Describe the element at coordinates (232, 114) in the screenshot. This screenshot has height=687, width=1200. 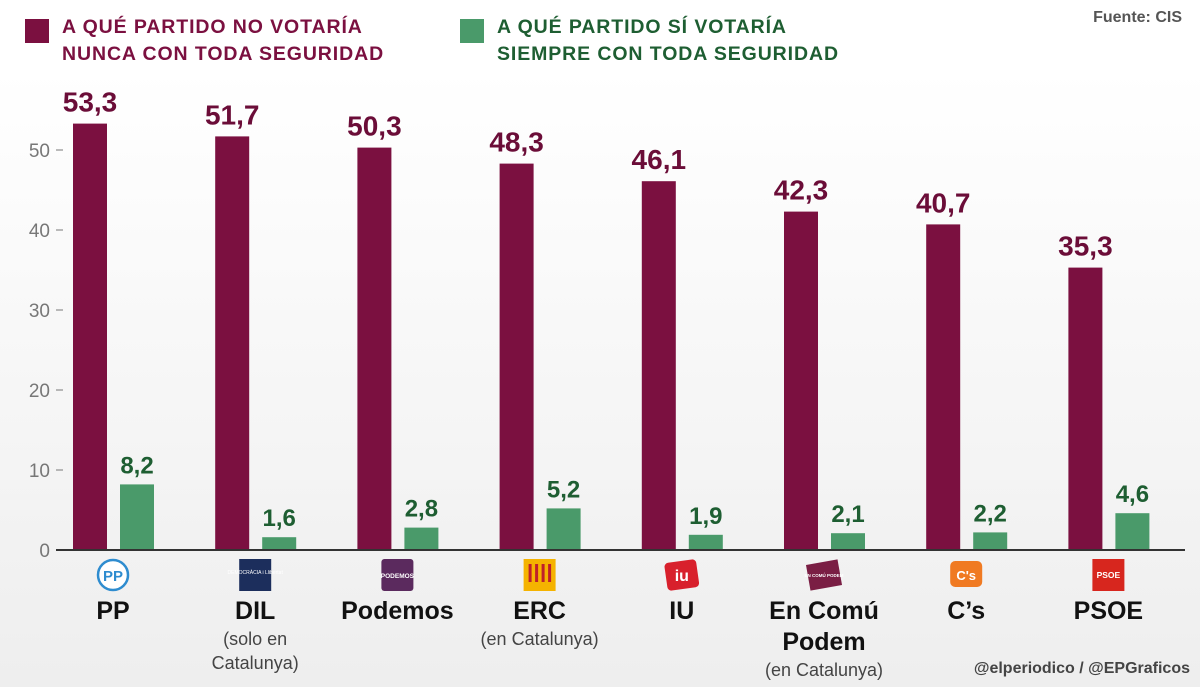
I see `bar-never-value-label: 51,7` at that location.